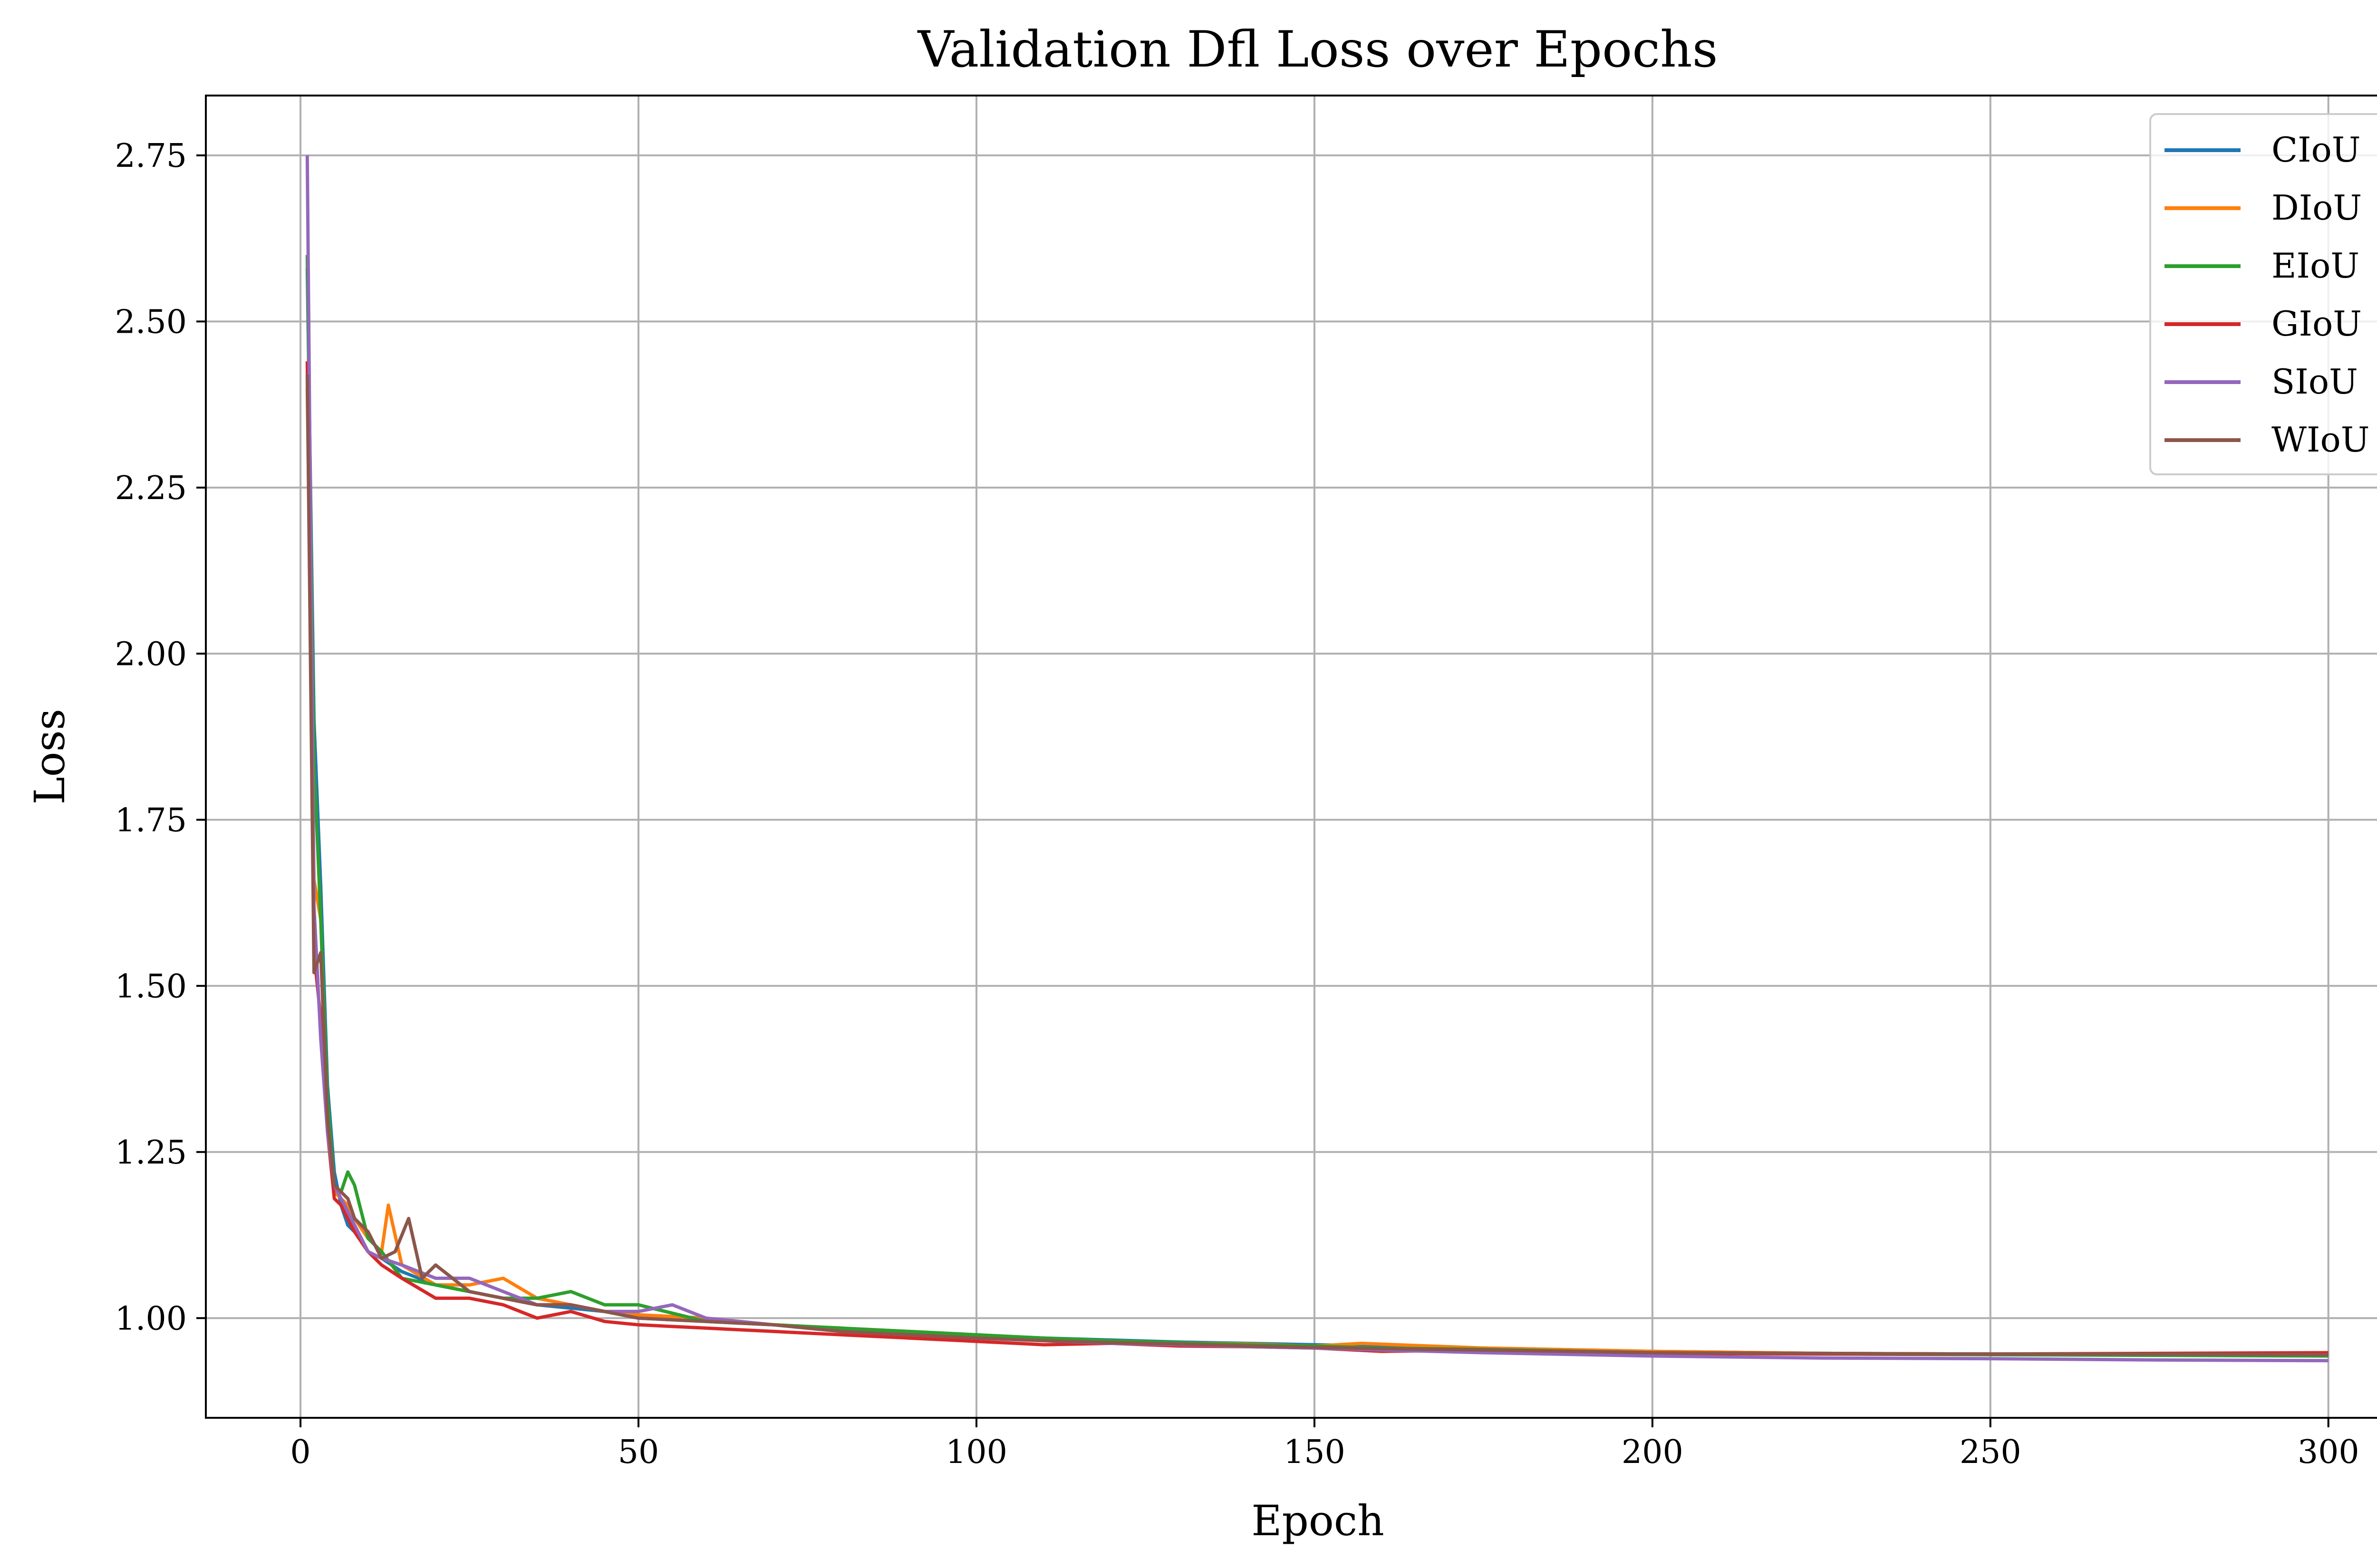  Describe the element at coordinates (638, 1452) in the screenshot. I see `x-tick-label: 50` at that location.